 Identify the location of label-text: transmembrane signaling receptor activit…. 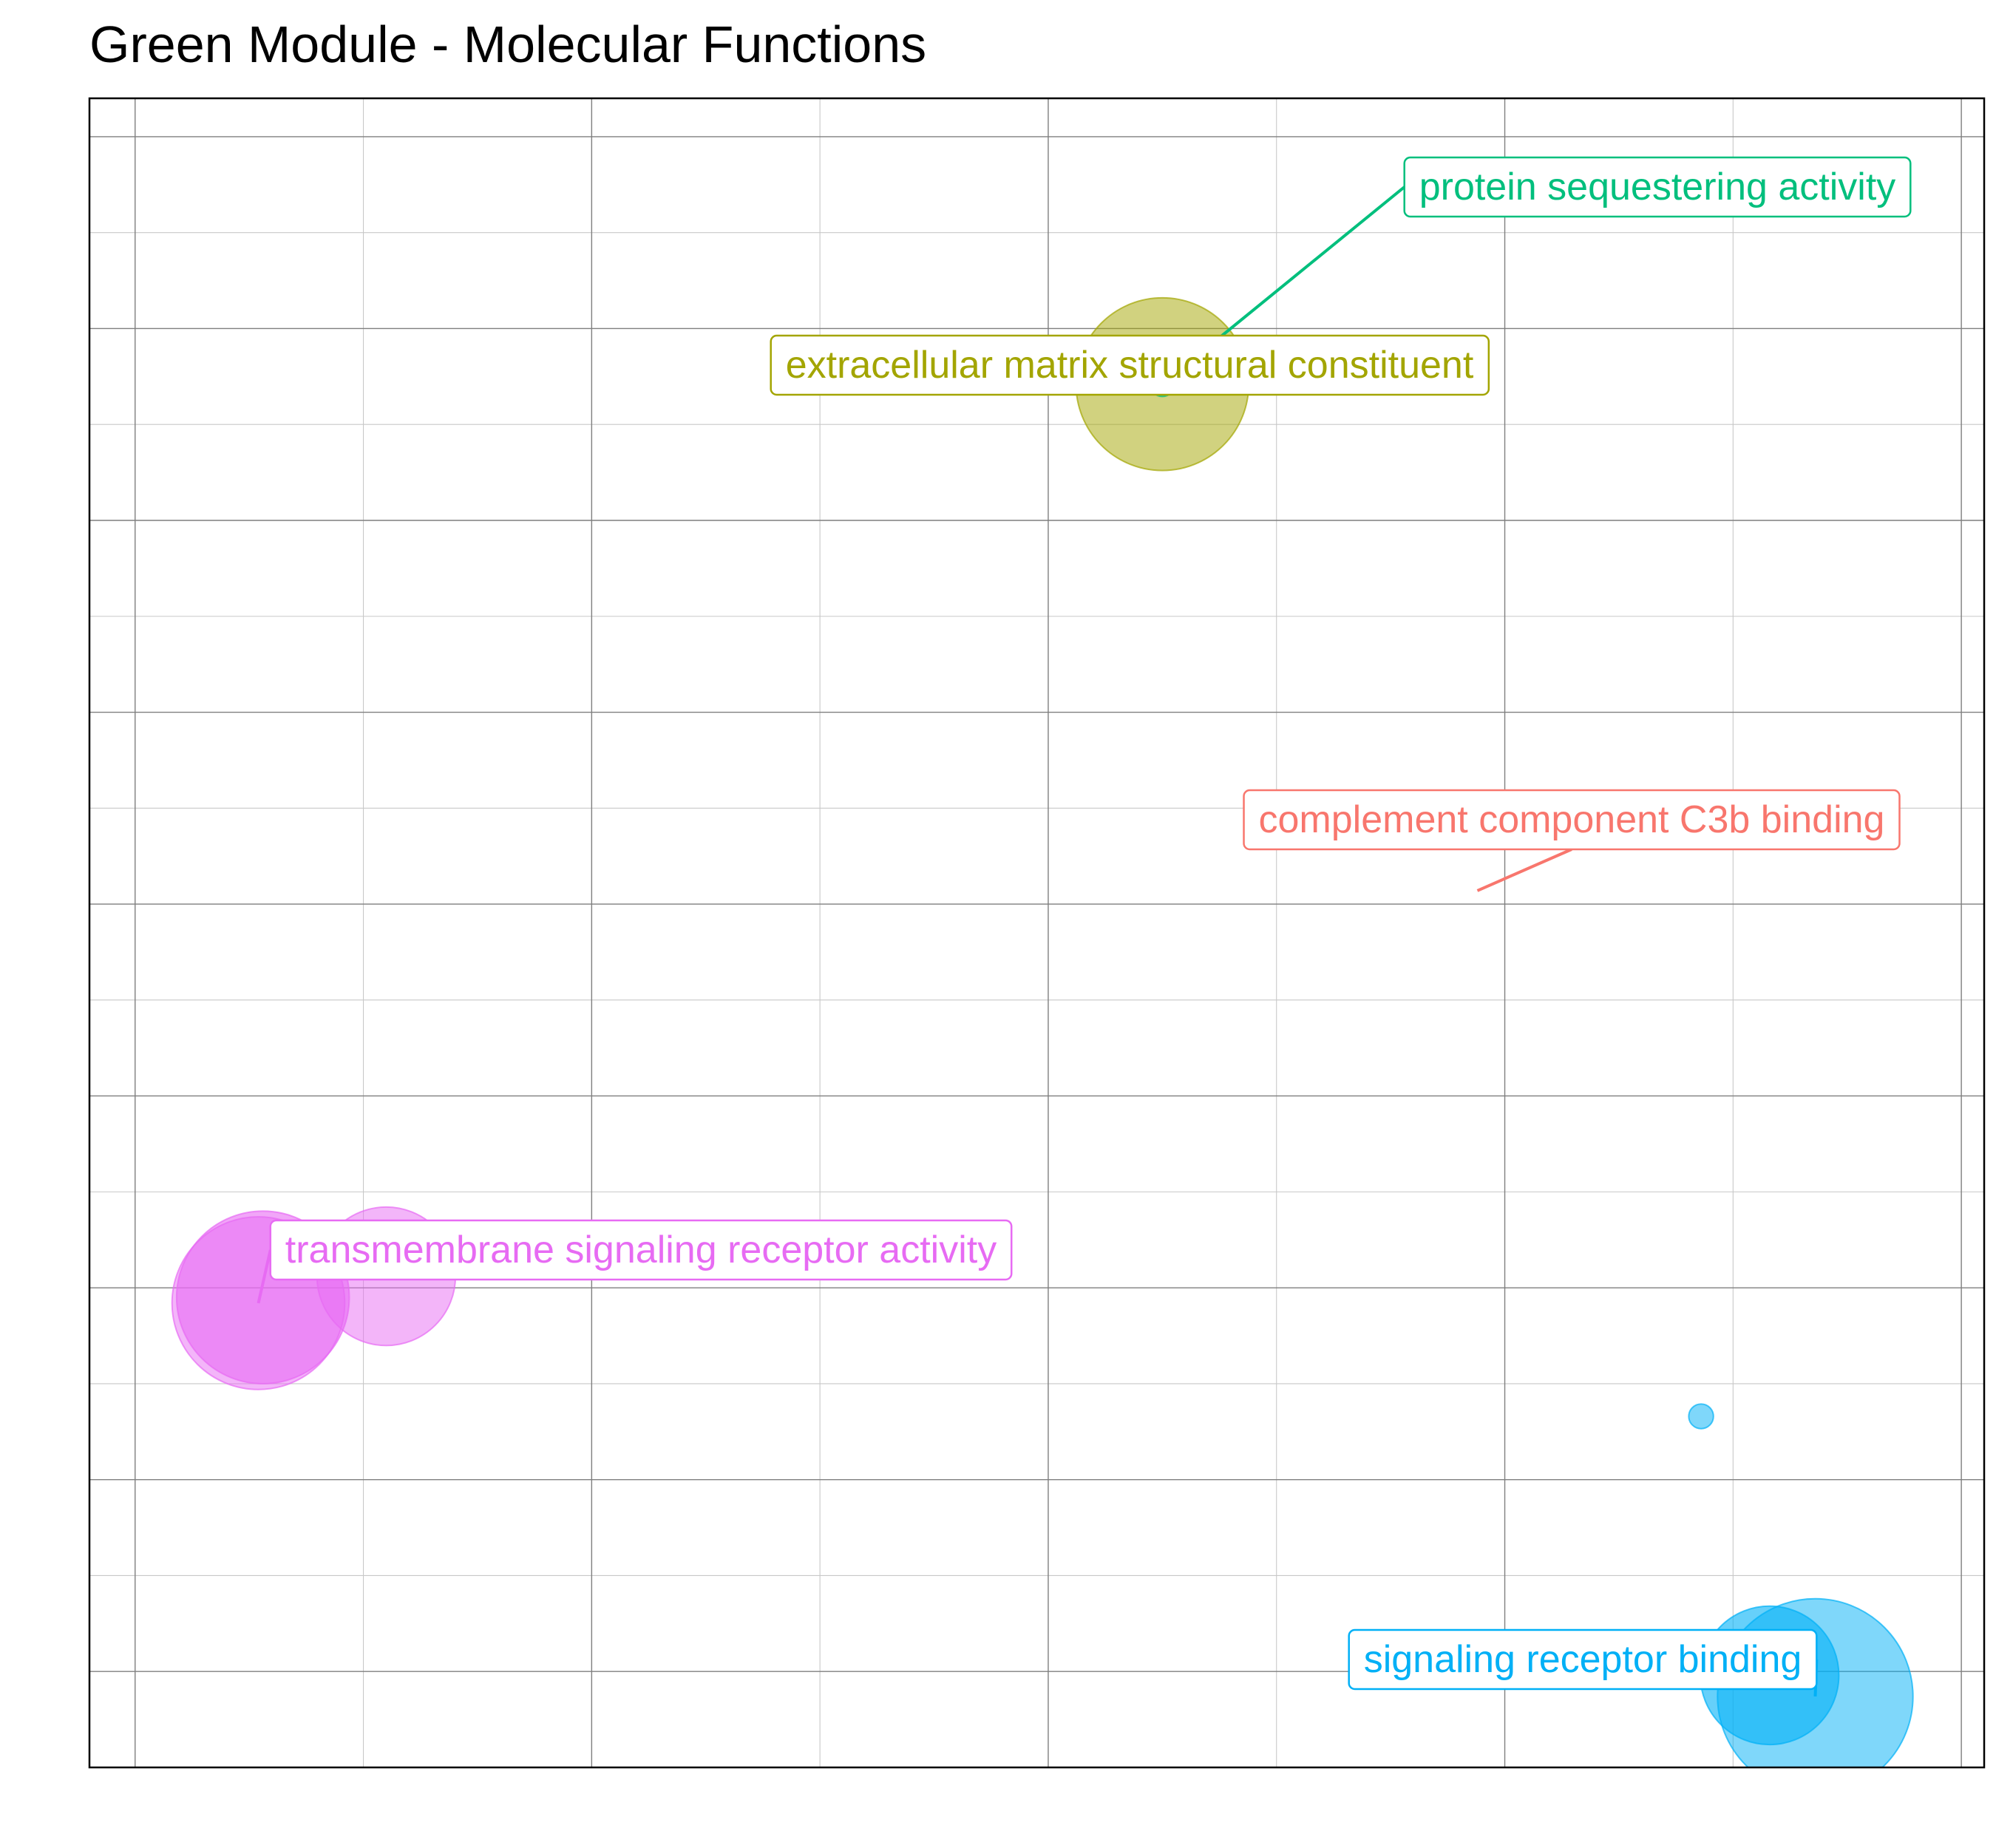
(641, 1250).